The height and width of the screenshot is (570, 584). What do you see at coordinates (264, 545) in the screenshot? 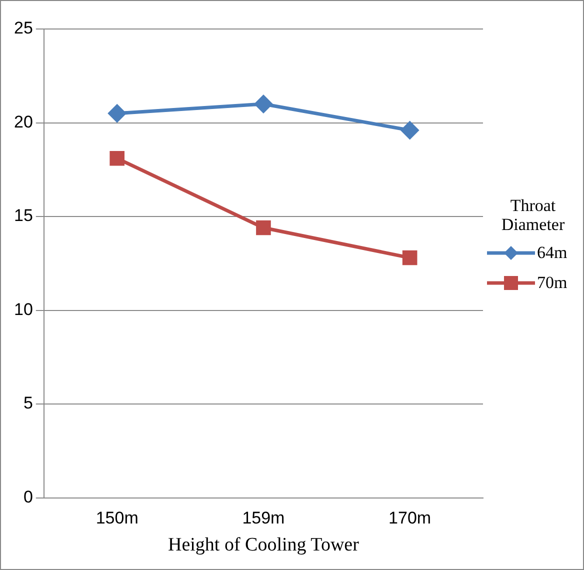
I see `x-axis-title: Height of Cooling Tower` at bounding box center [264, 545].